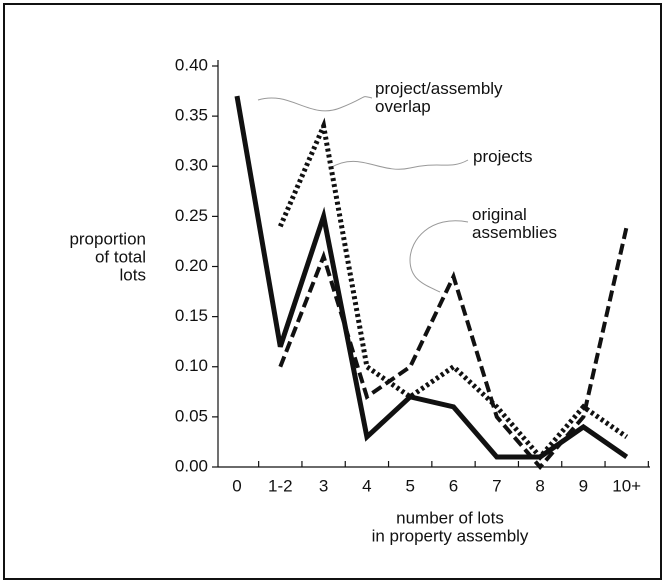  What do you see at coordinates (496, 485) in the screenshot?
I see `x-tick-label: 7` at bounding box center [496, 485].